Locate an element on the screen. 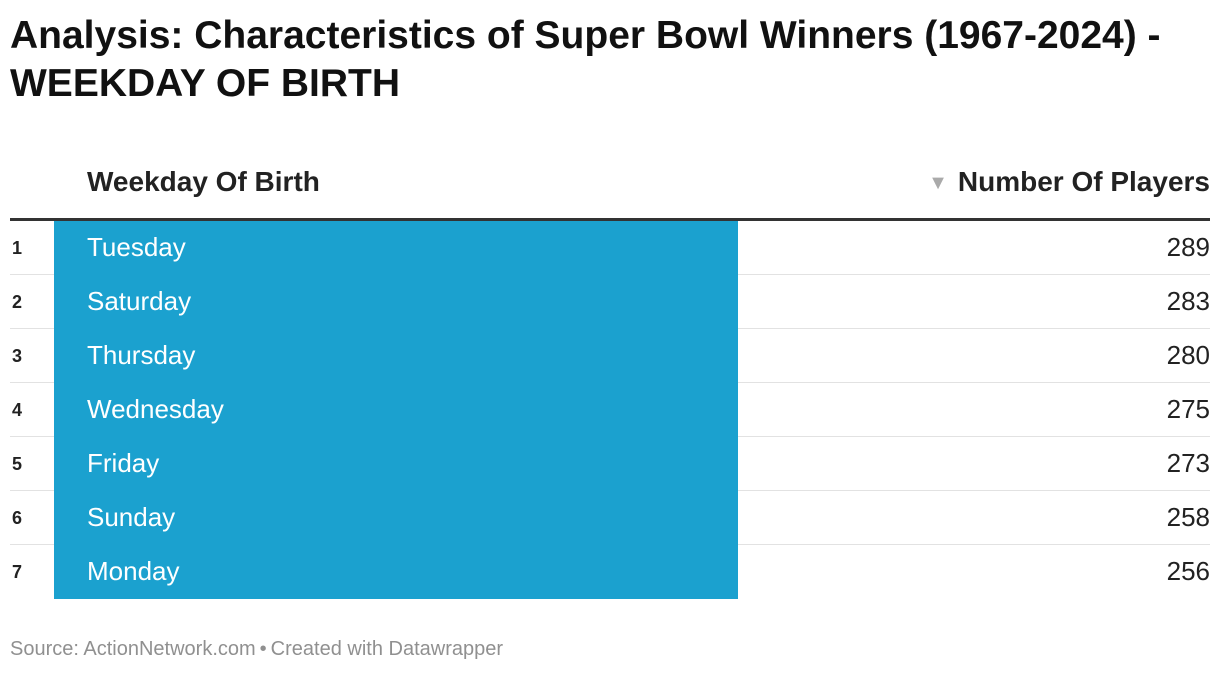 This screenshot has height=674, width=1220. weekday-cell: Wednesday is located at coordinates (396, 410).